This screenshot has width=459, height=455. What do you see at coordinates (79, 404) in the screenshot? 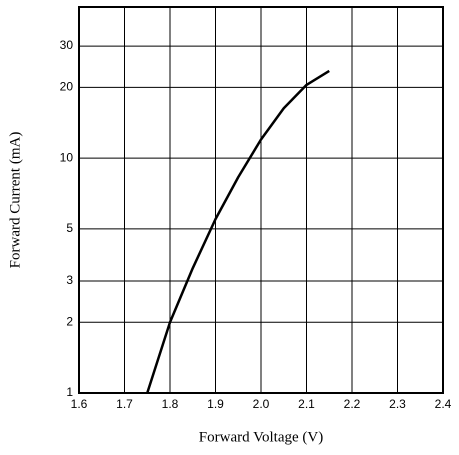
I see `x-tick-label: 1.6` at bounding box center [79, 404].